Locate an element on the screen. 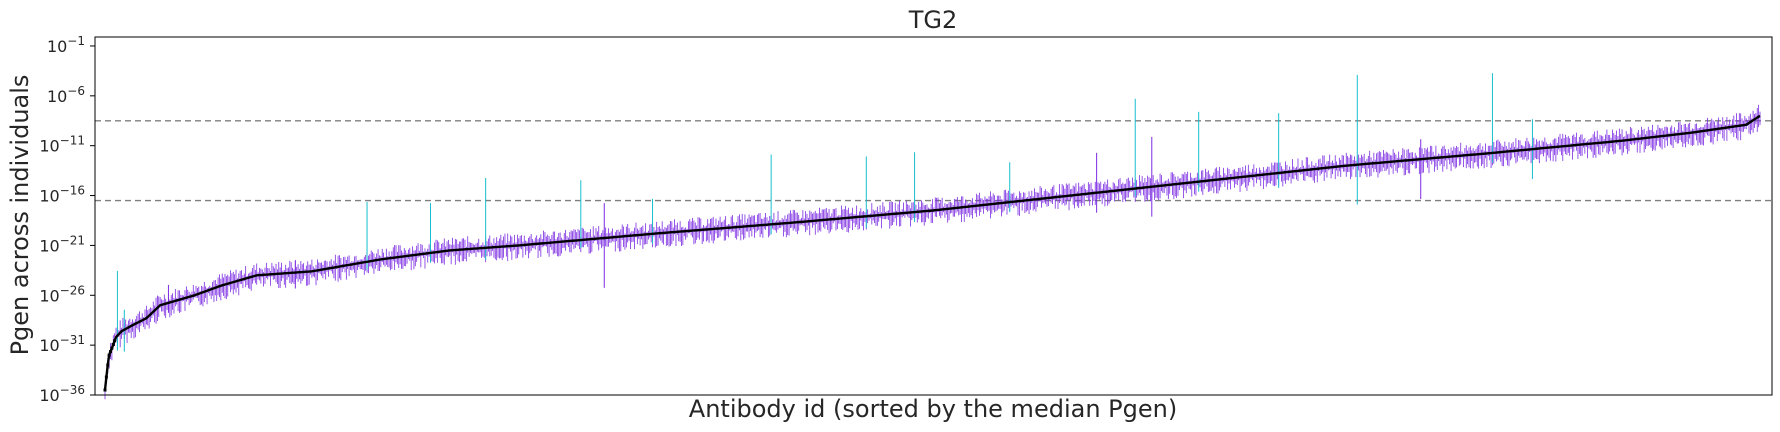  chart-title: TG2 is located at coordinates (933, 20).